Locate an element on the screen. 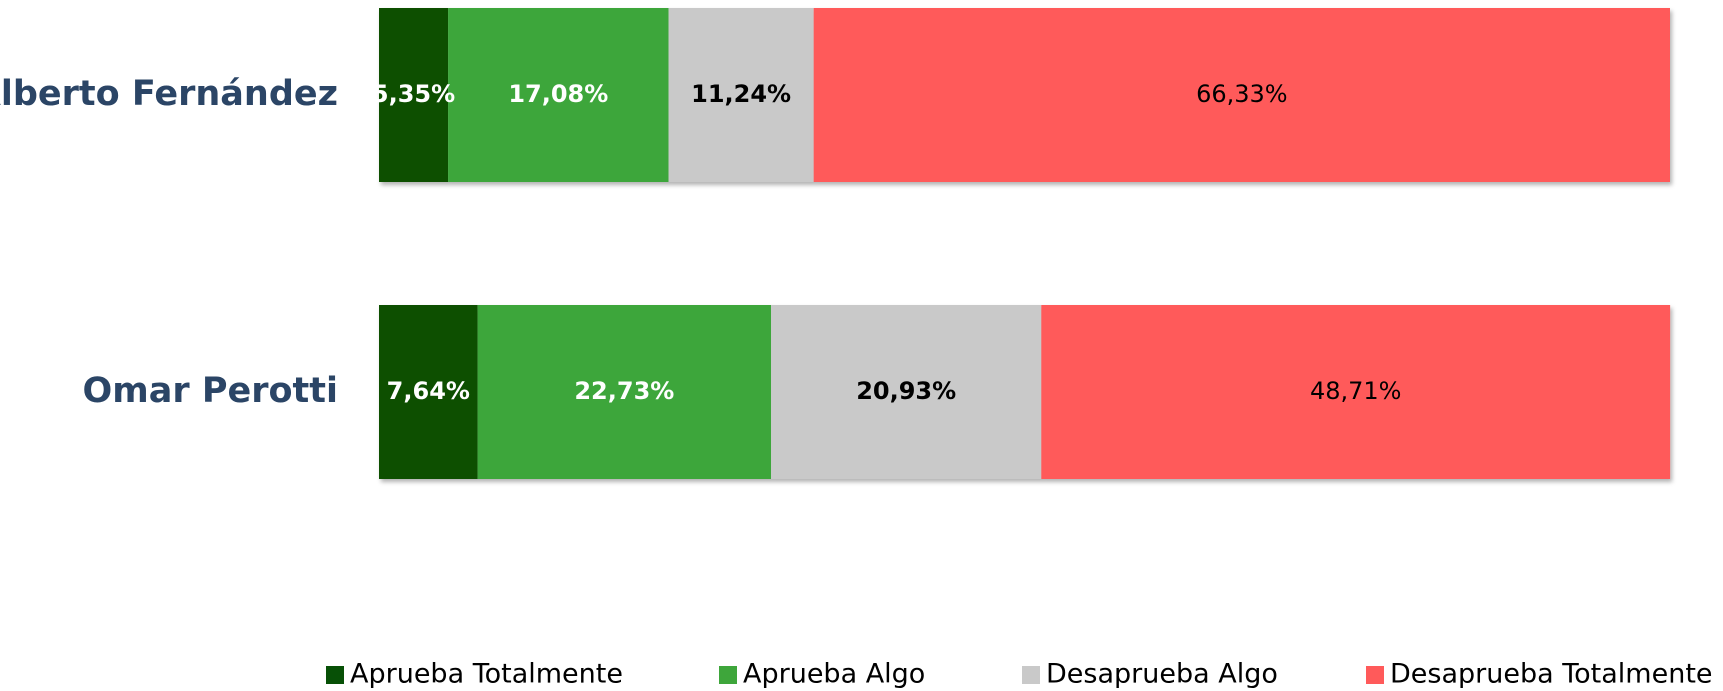 Image resolution: width=1723 pixels, height=691 pixels. value-label: 48,71% is located at coordinates (1356, 391).